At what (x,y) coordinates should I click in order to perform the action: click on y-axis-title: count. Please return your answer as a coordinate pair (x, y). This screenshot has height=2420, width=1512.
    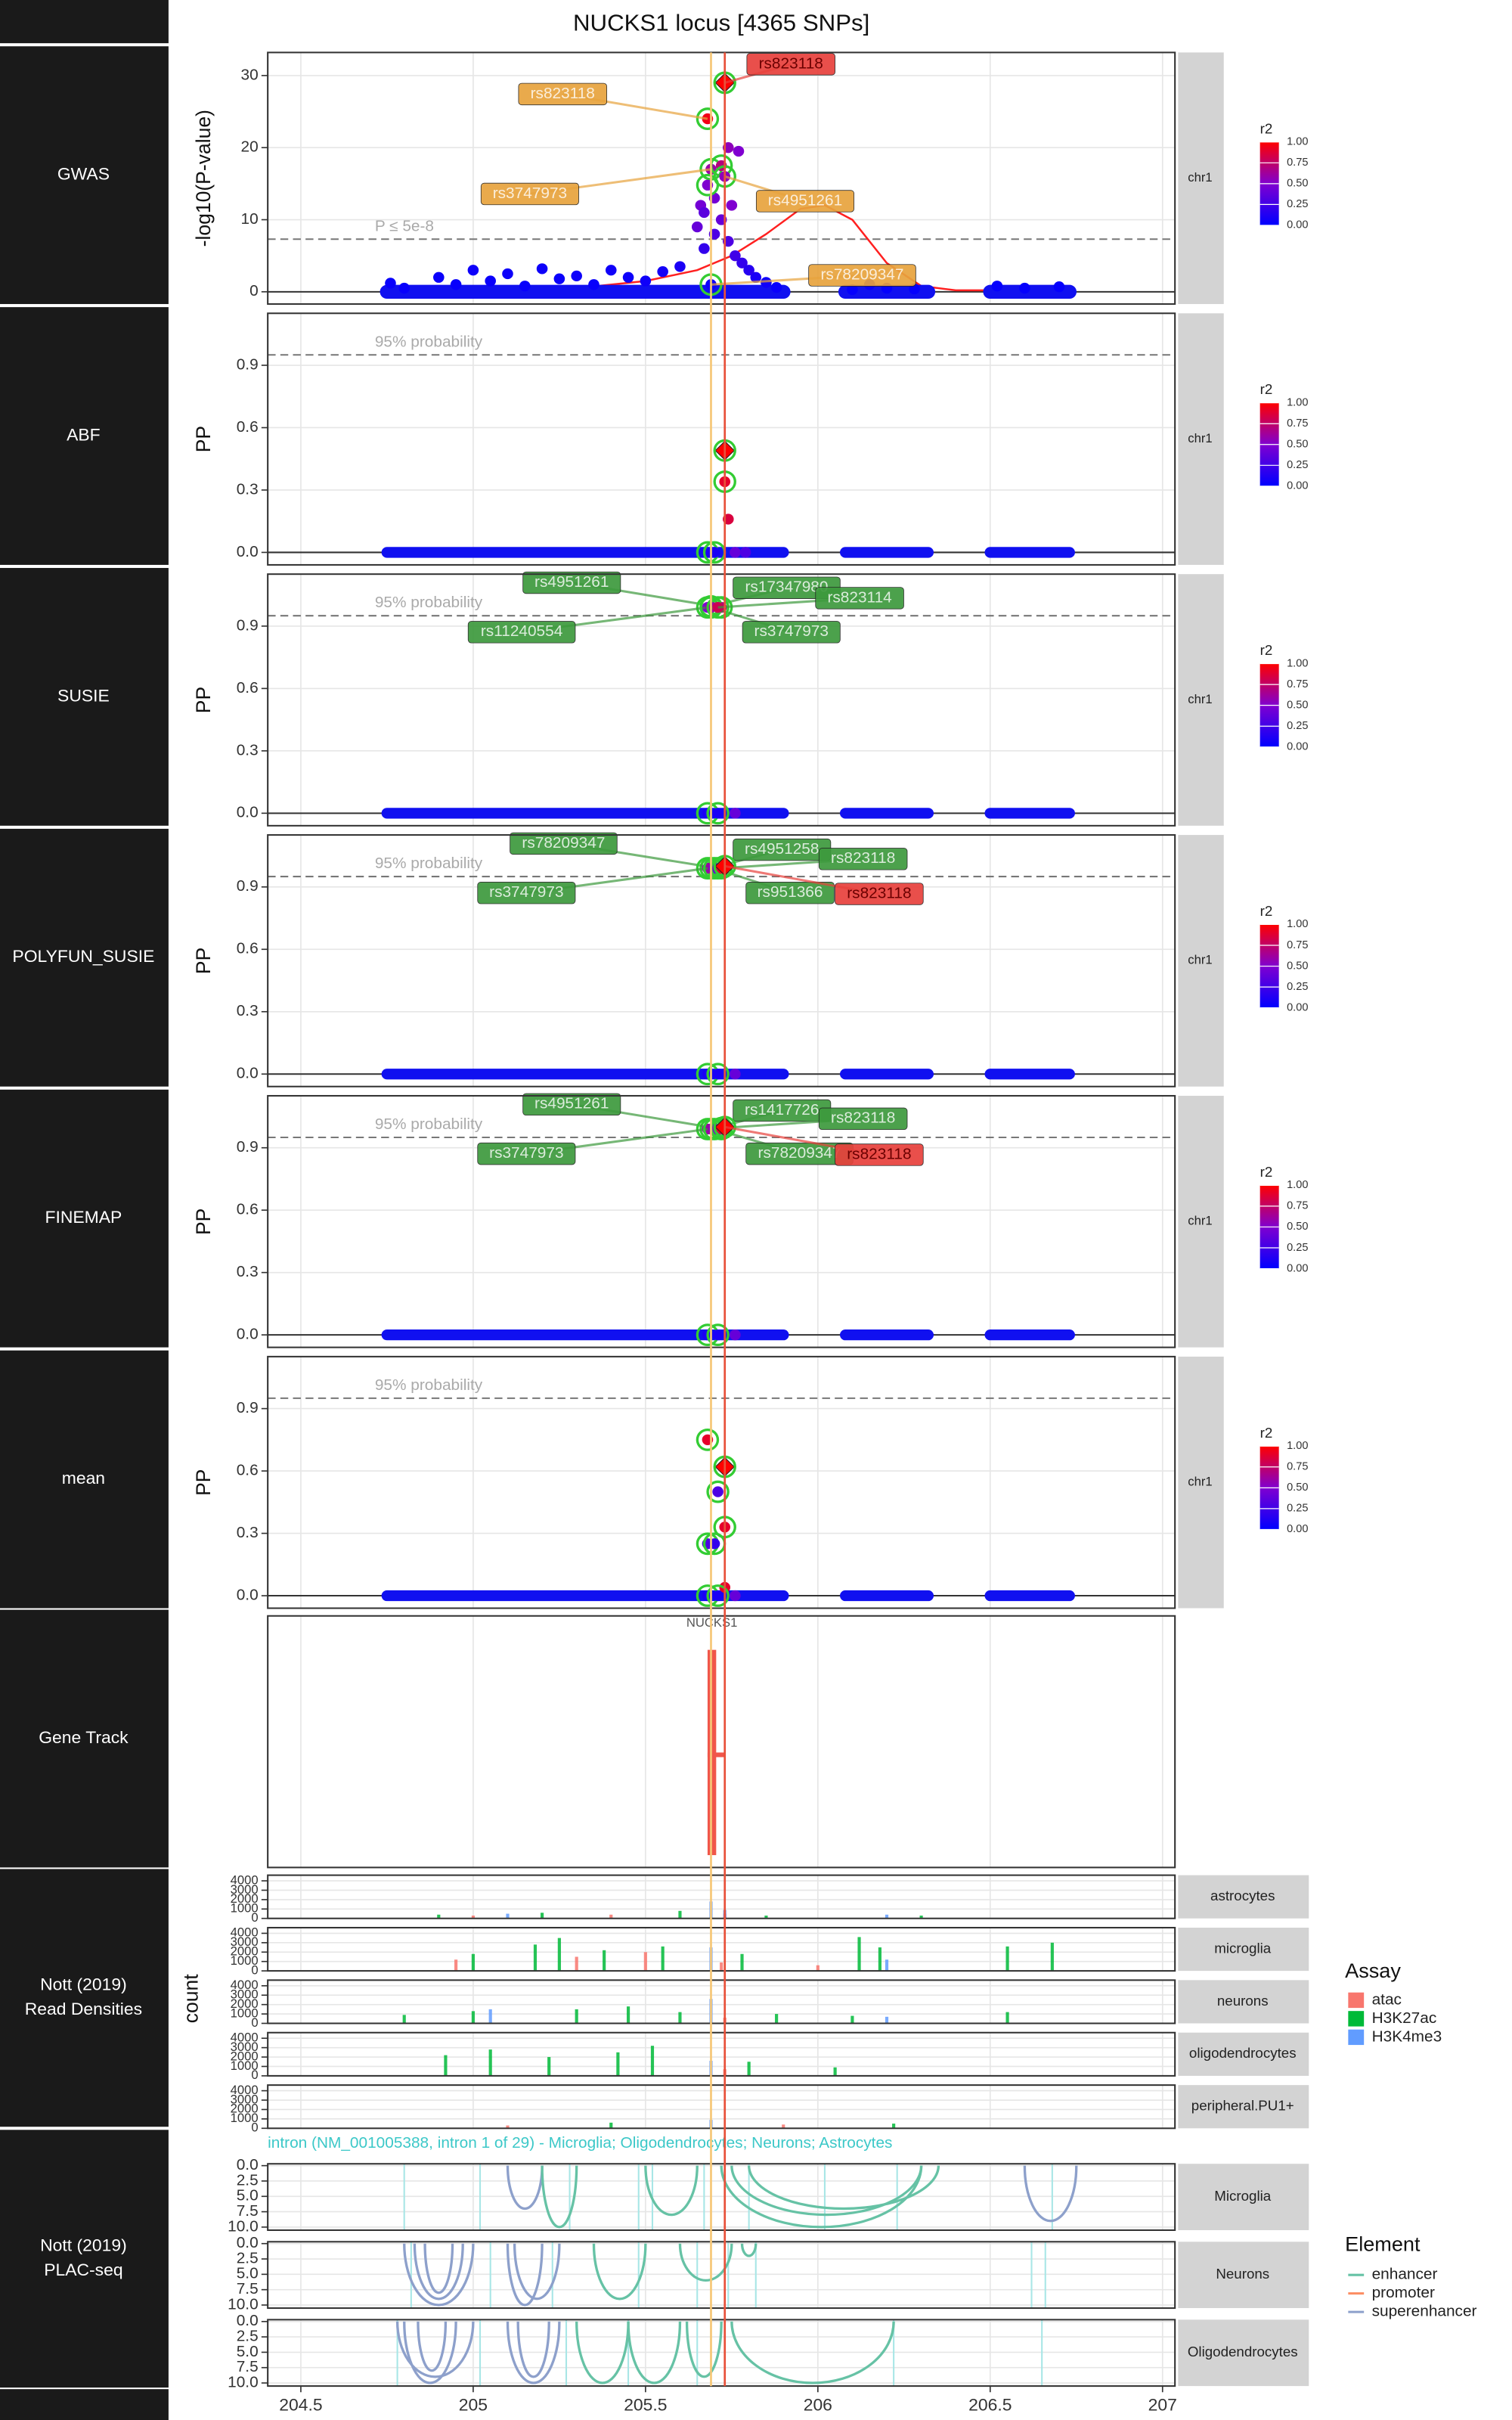
    Looking at the image, I should click on (190, 1998).